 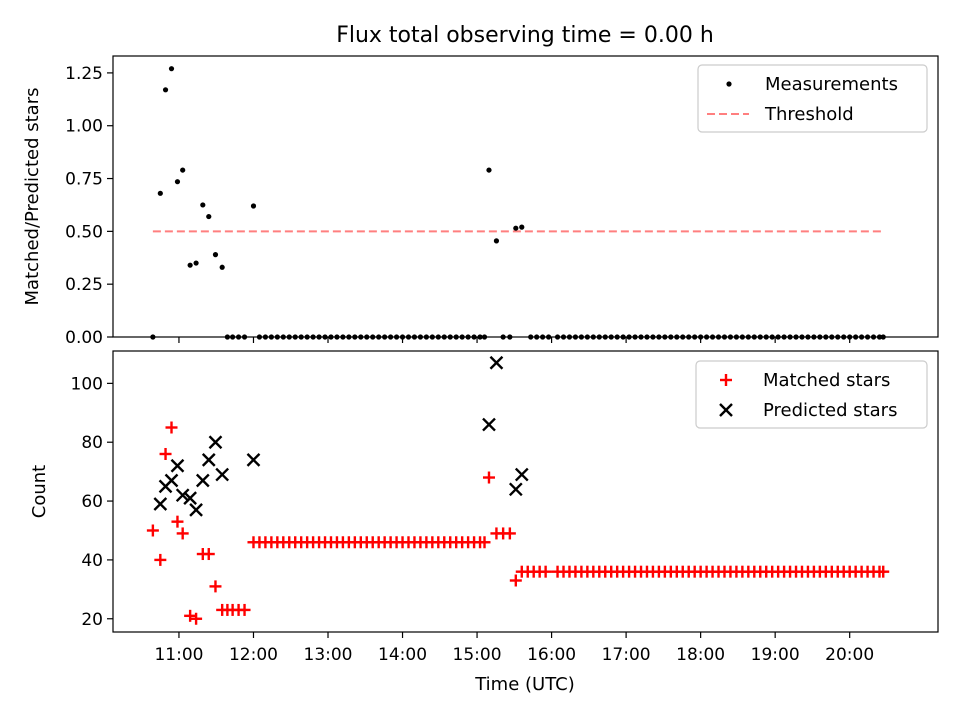 I want to click on legend-predicted-marker, so click(x=726, y=410).